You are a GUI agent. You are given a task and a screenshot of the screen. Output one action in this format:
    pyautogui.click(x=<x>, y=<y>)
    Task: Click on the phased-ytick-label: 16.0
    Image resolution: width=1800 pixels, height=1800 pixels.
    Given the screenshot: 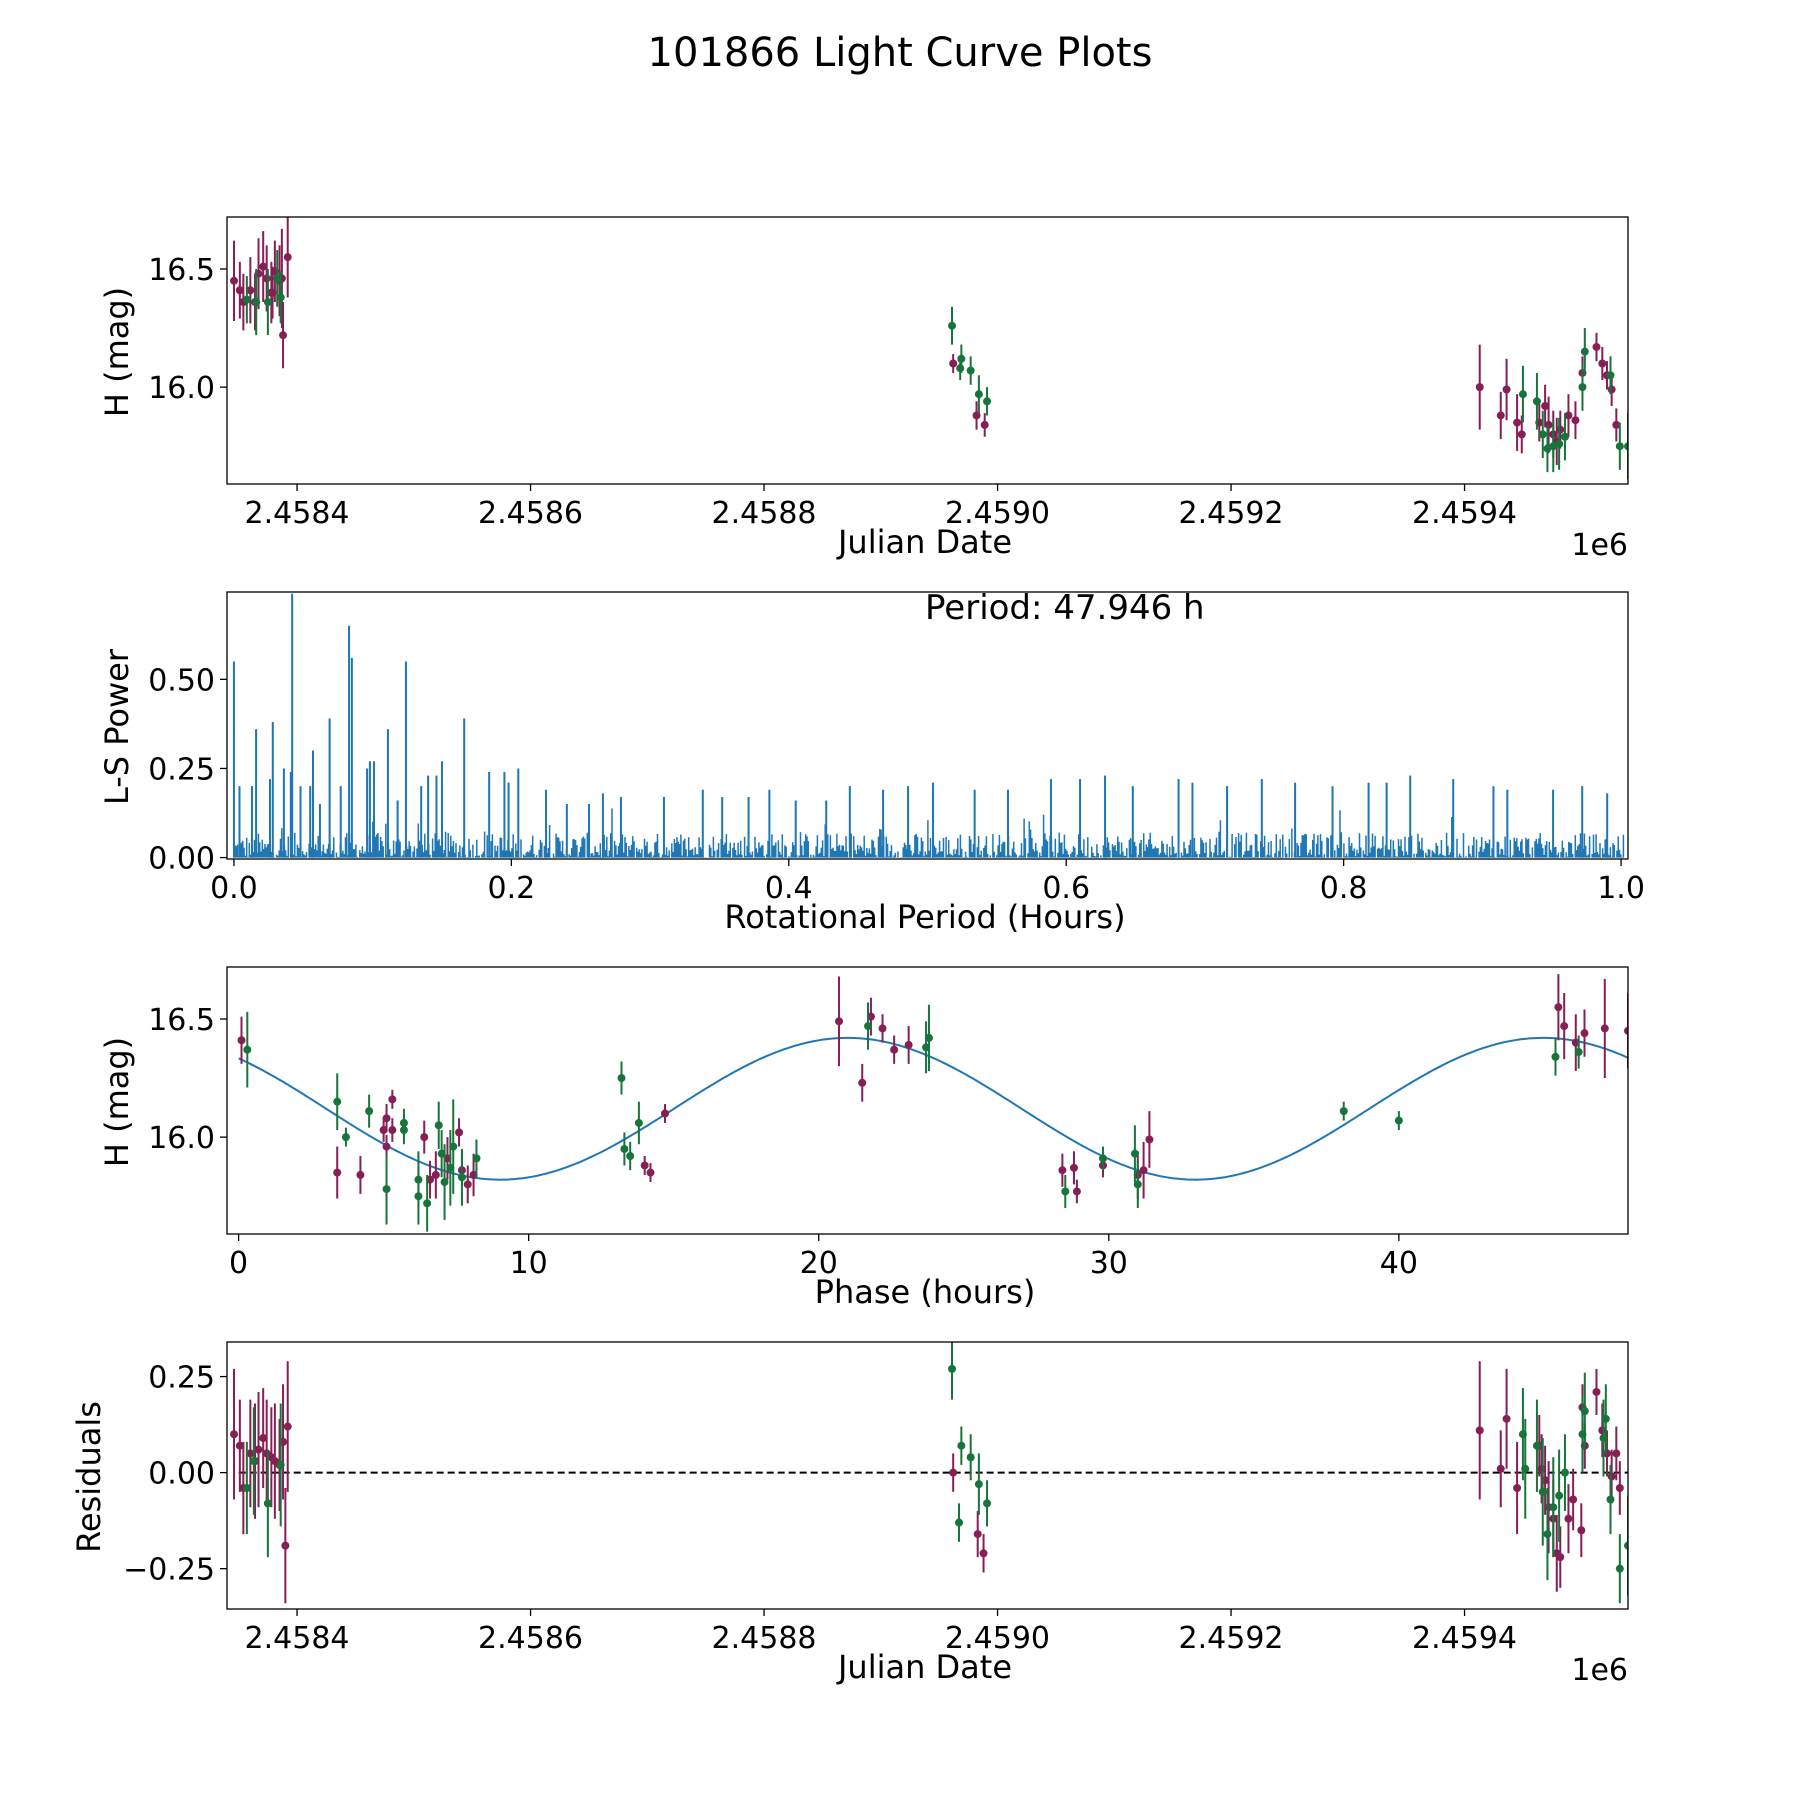 What is the action you would take?
    pyautogui.click(x=181, y=1138)
    